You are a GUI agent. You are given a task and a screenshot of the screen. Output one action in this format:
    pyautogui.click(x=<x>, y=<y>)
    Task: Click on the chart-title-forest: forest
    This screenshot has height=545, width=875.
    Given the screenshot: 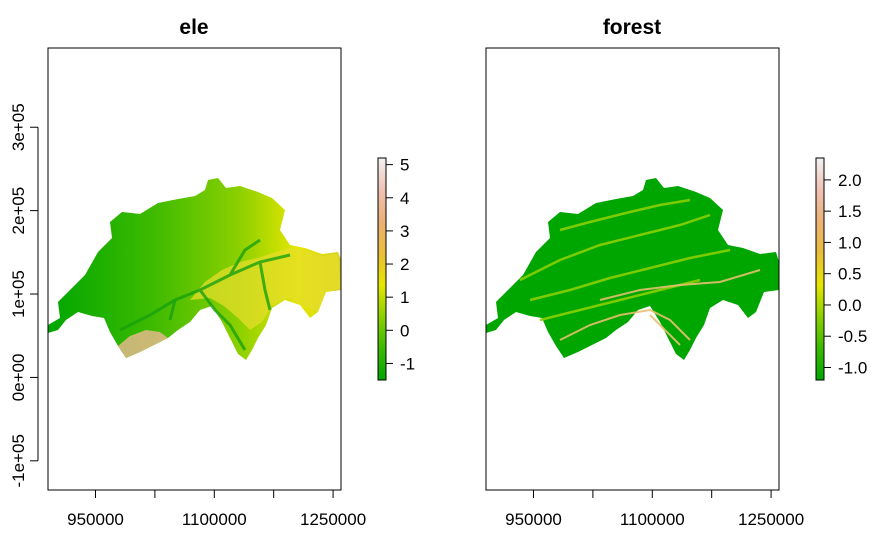 What is the action you would take?
    pyautogui.click(x=632, y=27)
    